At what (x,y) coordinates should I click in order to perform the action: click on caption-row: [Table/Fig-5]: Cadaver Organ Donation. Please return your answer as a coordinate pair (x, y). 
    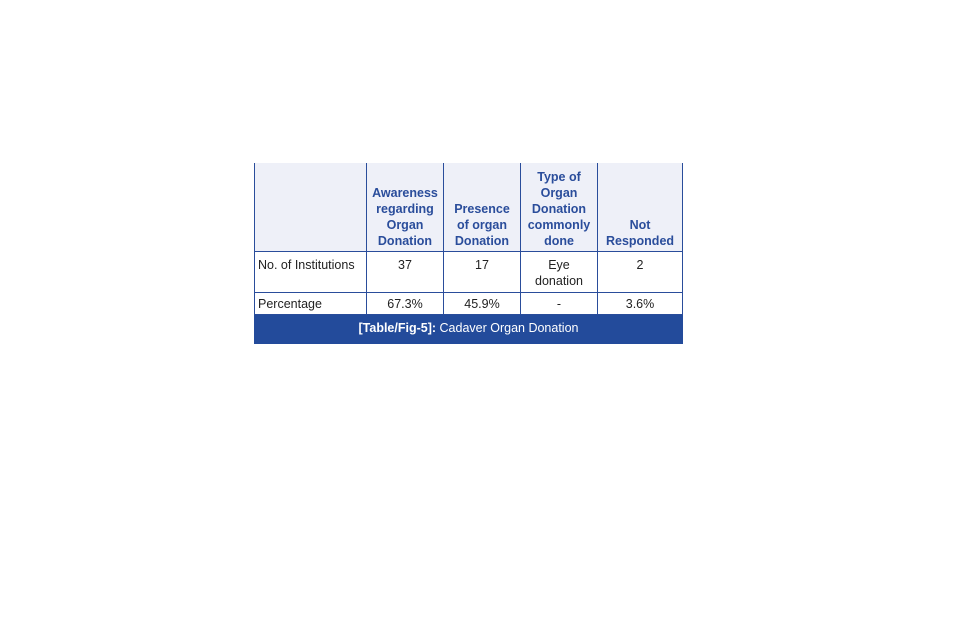
    Looking at the image, I should click on (468, 329).